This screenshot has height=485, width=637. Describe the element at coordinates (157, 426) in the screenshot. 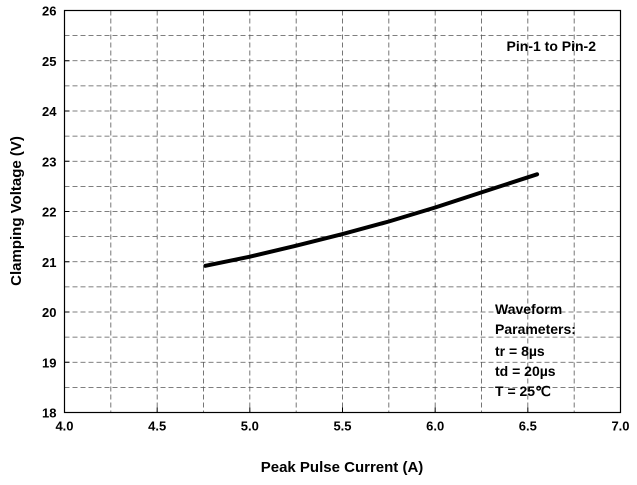

I see `x-tick-label: 4.5` at that location.